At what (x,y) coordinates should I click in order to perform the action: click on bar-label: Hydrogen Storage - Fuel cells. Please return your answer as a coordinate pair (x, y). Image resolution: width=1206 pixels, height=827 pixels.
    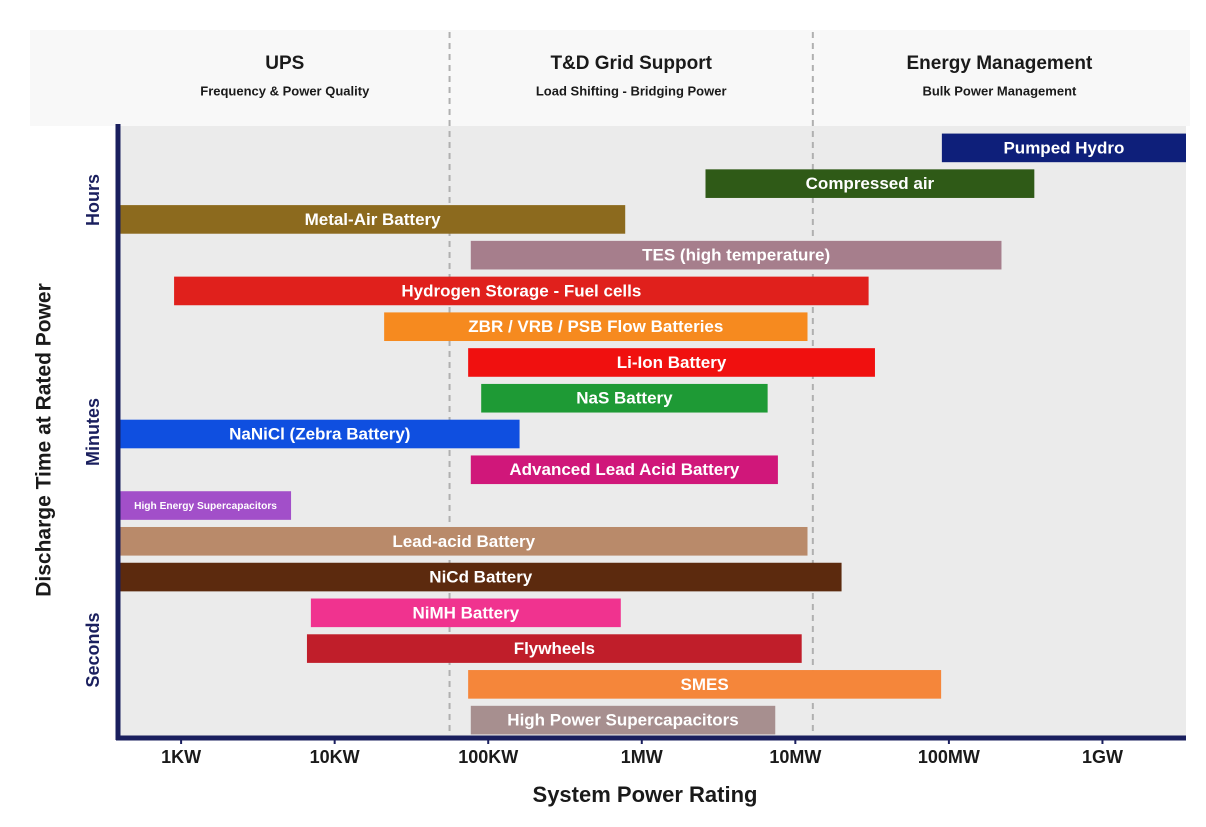
    Looking at the image, I should click on (521, 290).